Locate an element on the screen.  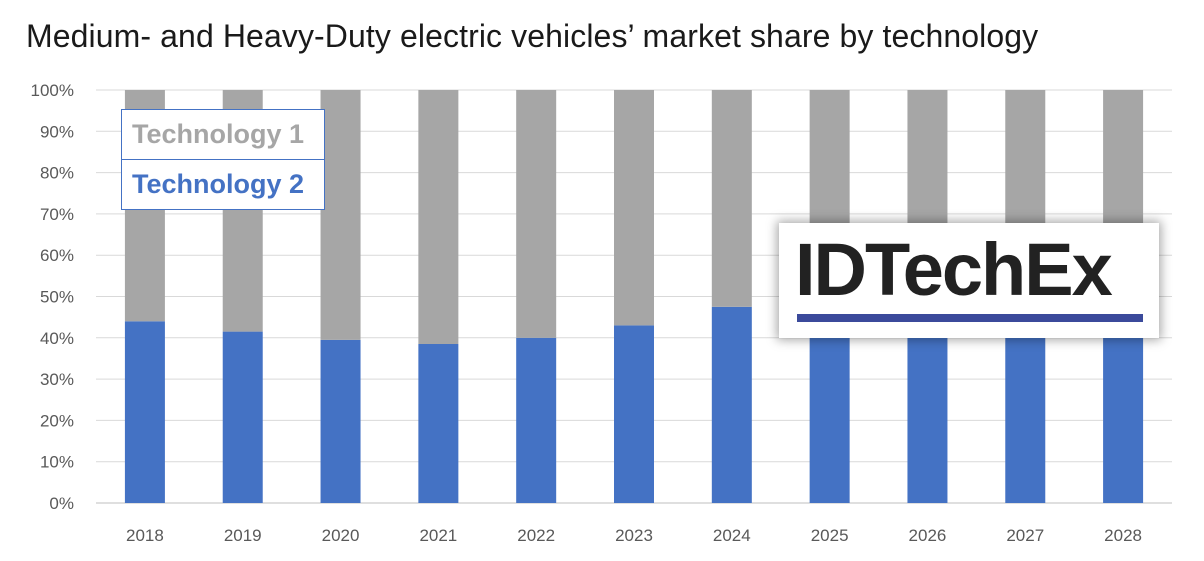
x-tick-label: 2023 is located at coordinates (634, 535).